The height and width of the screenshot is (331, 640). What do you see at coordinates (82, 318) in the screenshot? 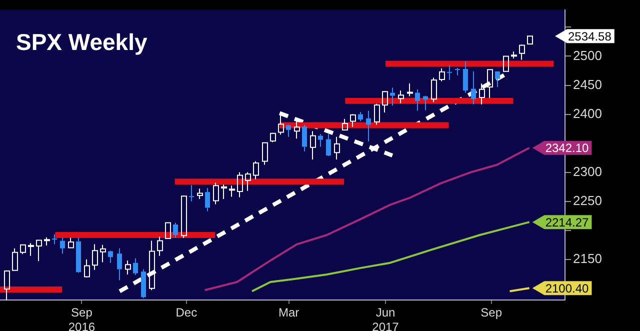
I see `x-tick-label: Sep 2016` at bounding box center [82, 318].